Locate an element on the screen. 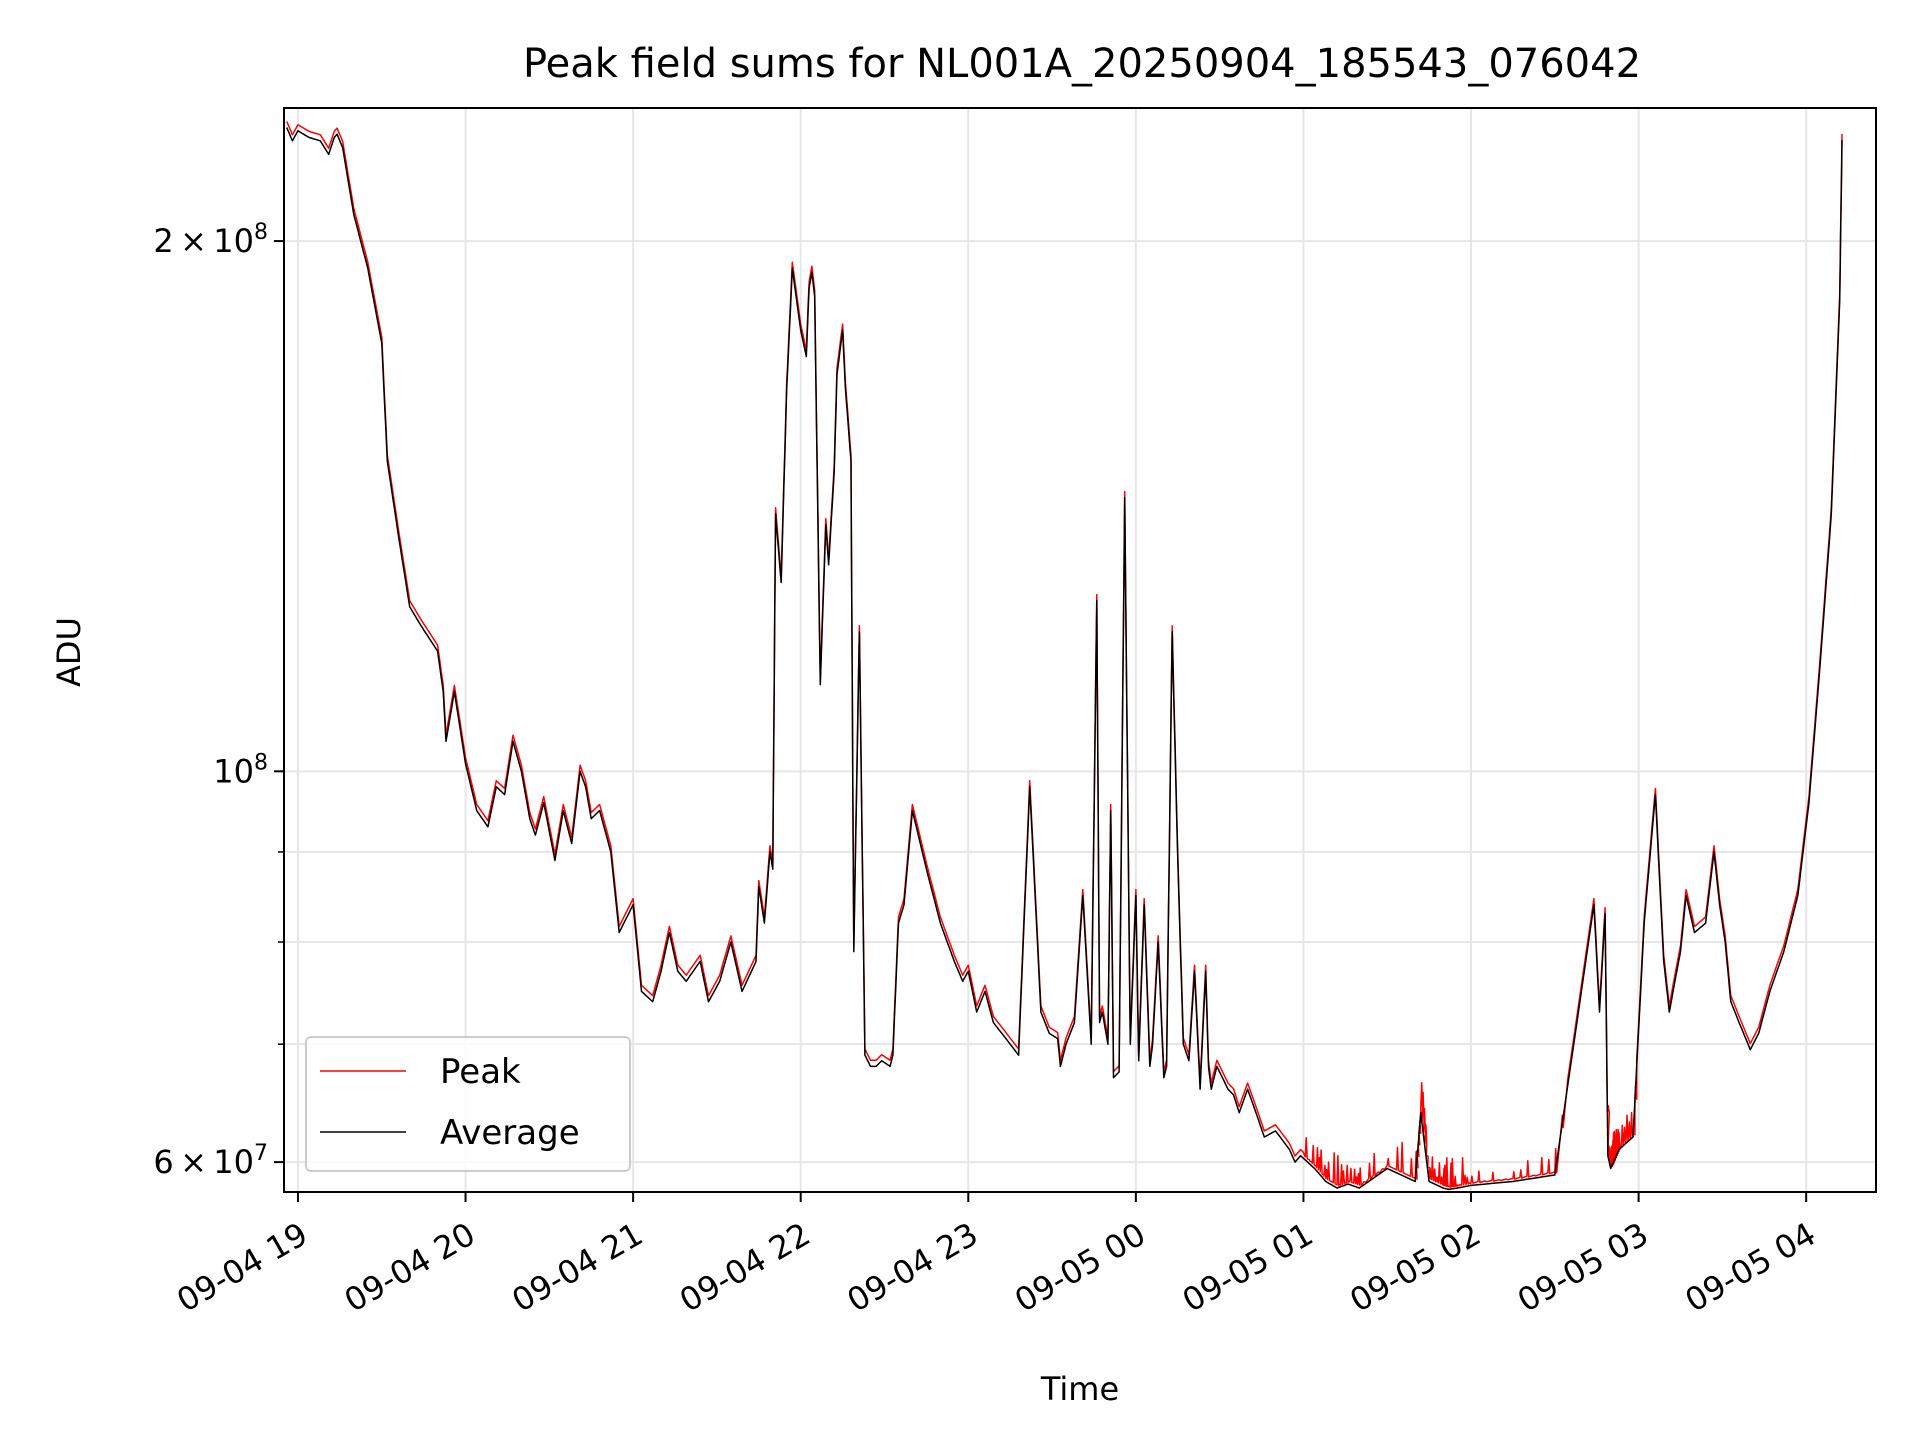 The width and height of the screenshot is (1920, 1445). y-axis: 6 × 107 108 2 × 108 is located at coordinates (218, 700).